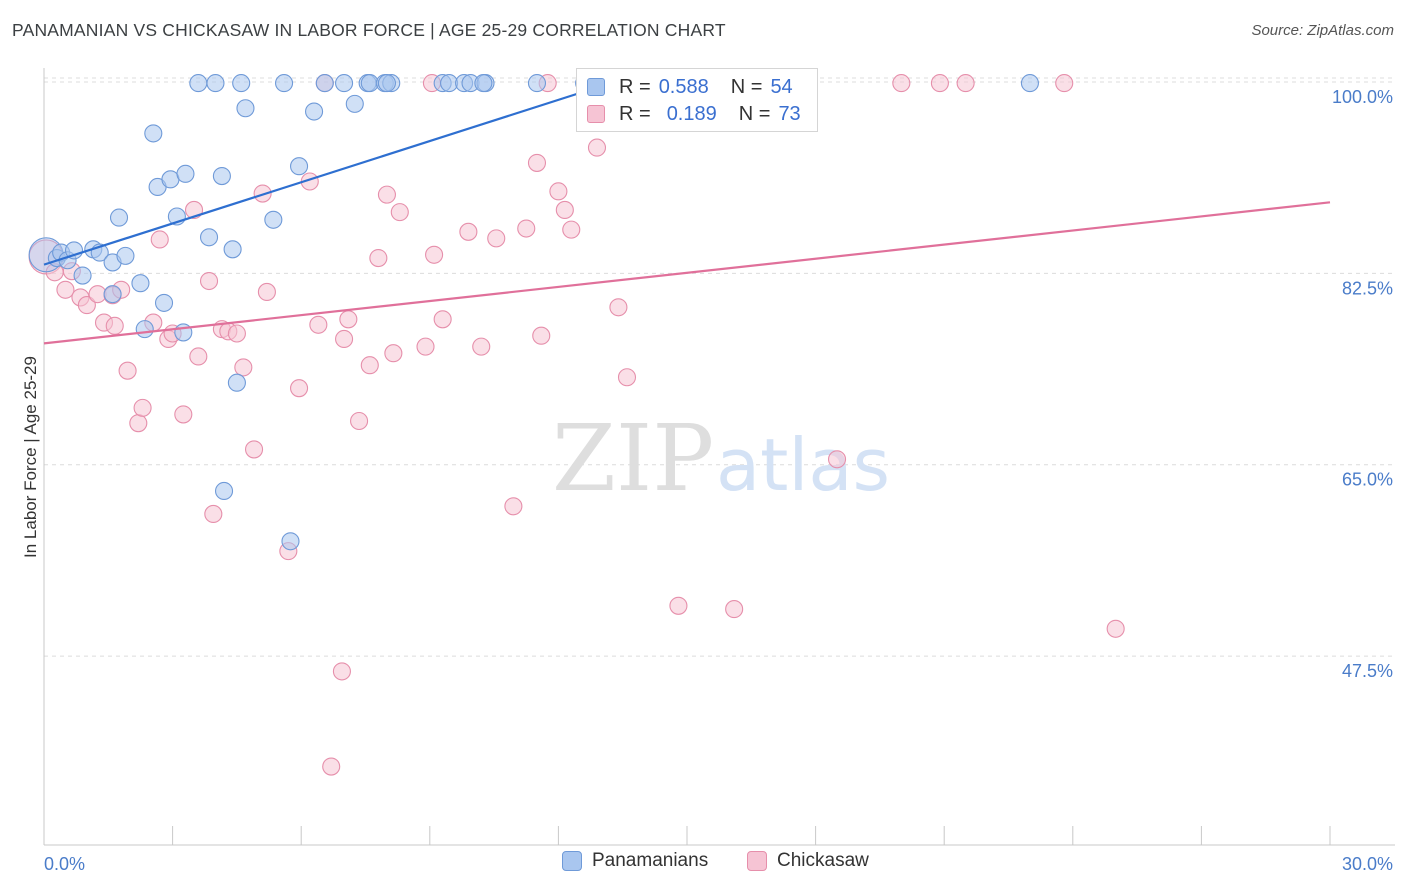 This screenshot has height=892, width=1406. What do you see at coordinates (718, 864) in the screenshot?
I see `x-tick-labels: 0.0% 30.0%` at bounding box center [718, 864].